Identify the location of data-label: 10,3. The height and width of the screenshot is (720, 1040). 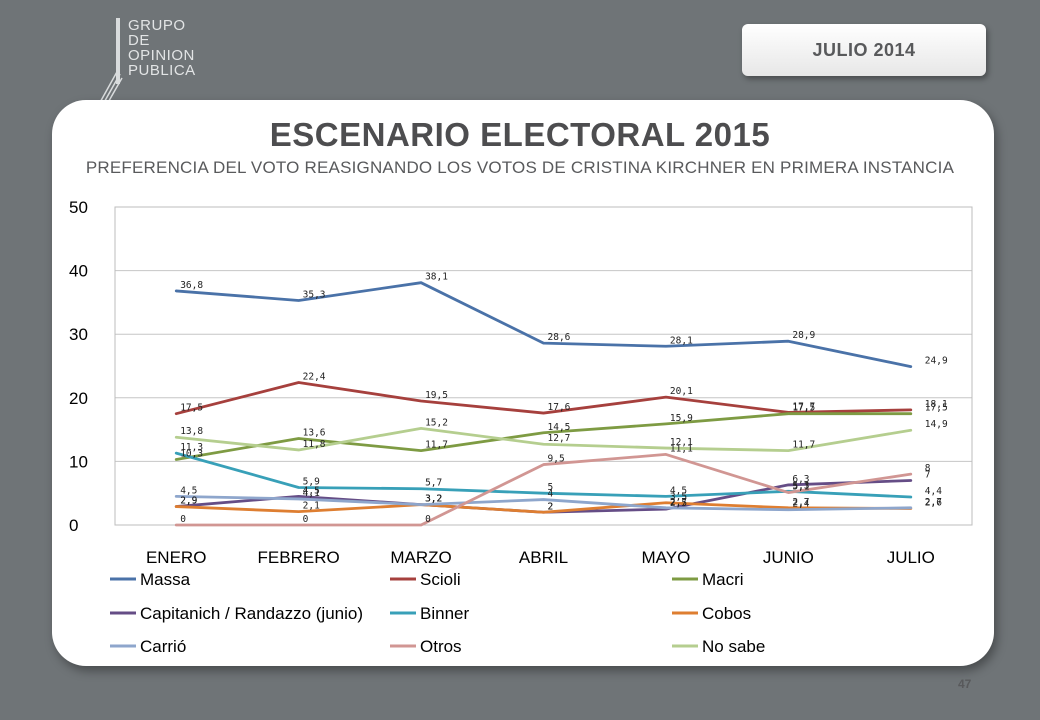
(191, 453).